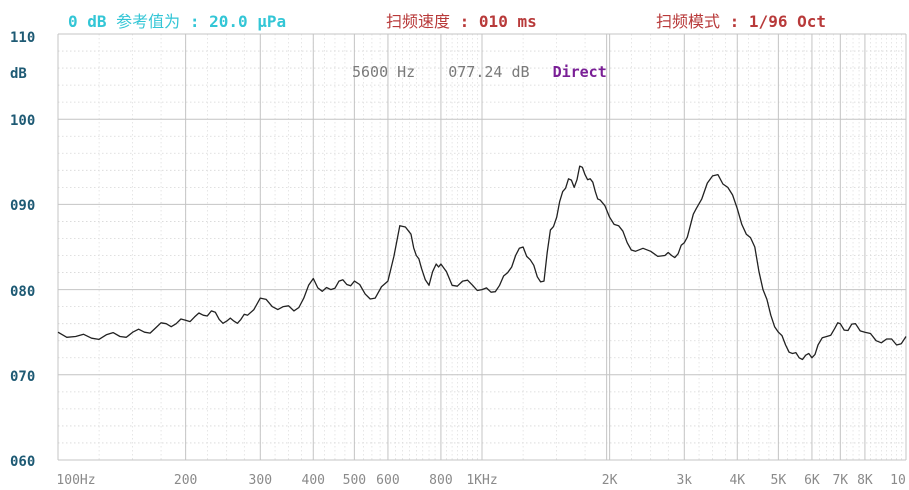  What do you see at coordinates (840, 480) in the screenshot?
I see `x-tick-label: 7K` at bounding box center [840, 480].